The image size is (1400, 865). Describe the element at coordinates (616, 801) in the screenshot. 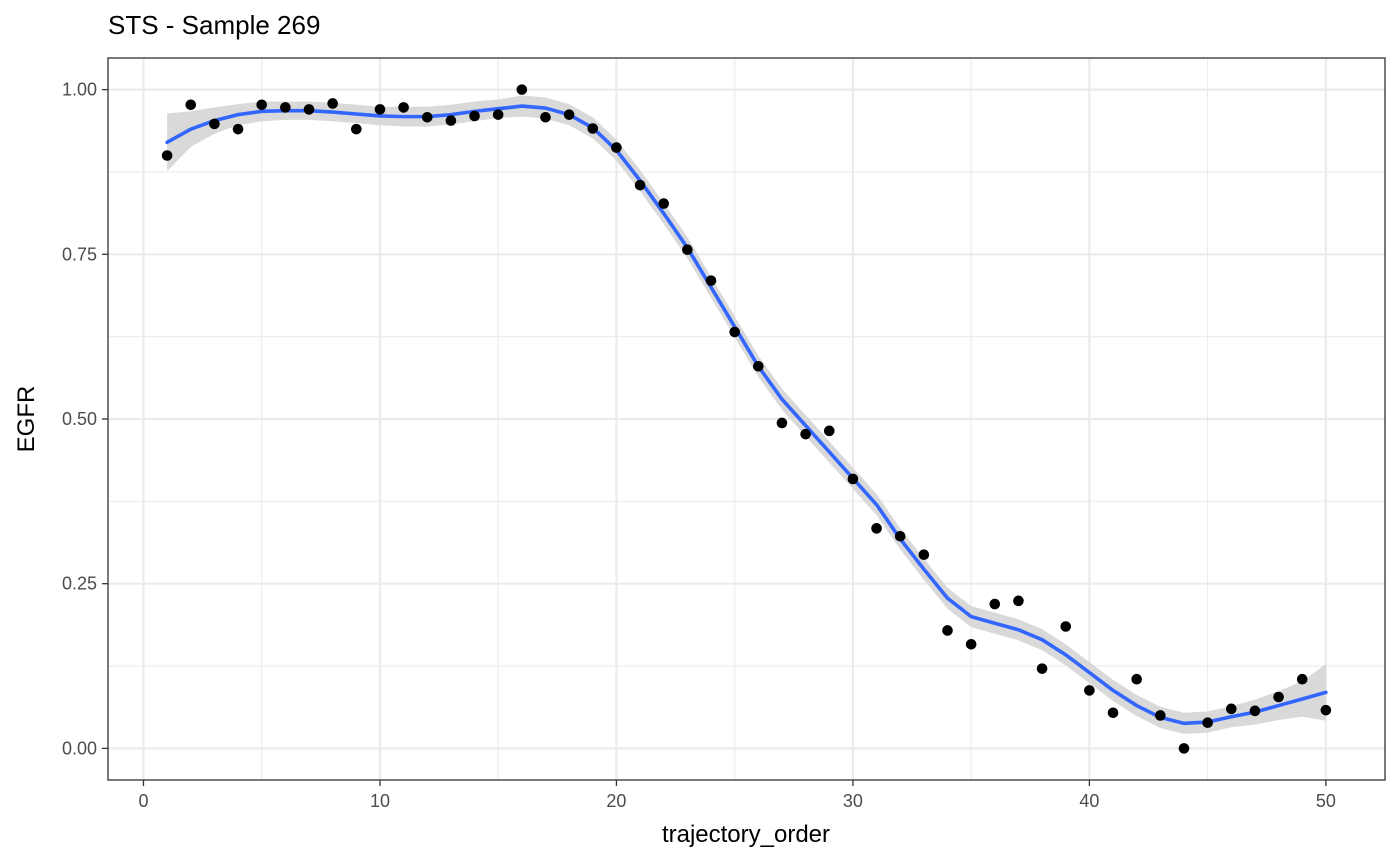

I see `x-tick-label: 20` at that location.